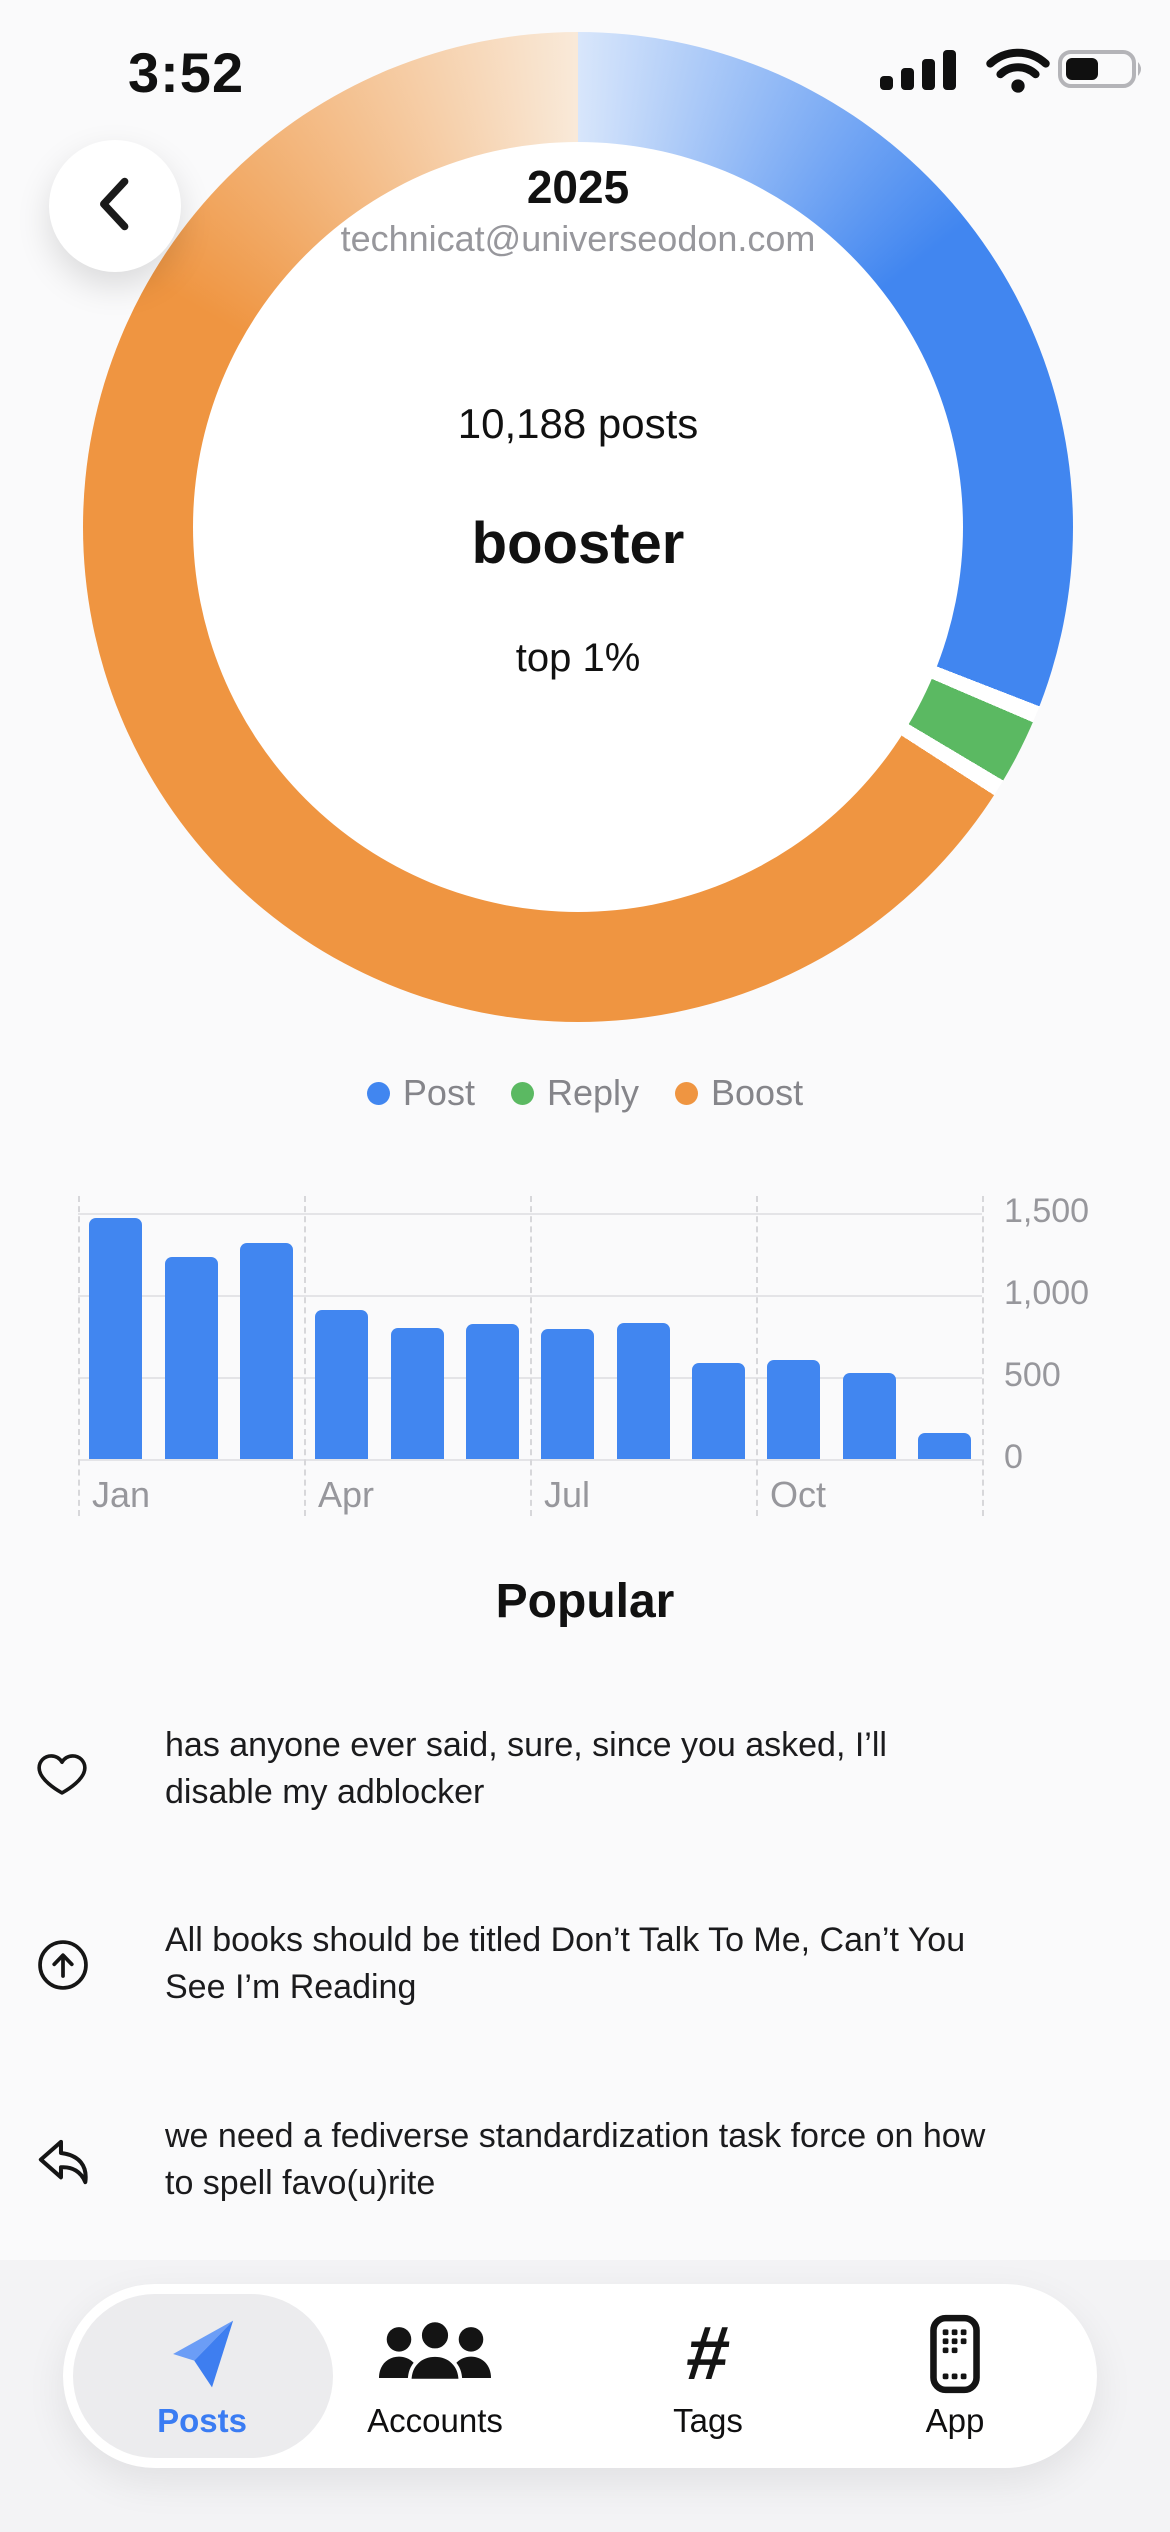 The image size is (1170, 2532). What do you see at coordinates (62, 1773) in the screenshot?
I see `heart-icon` at bounding box center [62, 1773].